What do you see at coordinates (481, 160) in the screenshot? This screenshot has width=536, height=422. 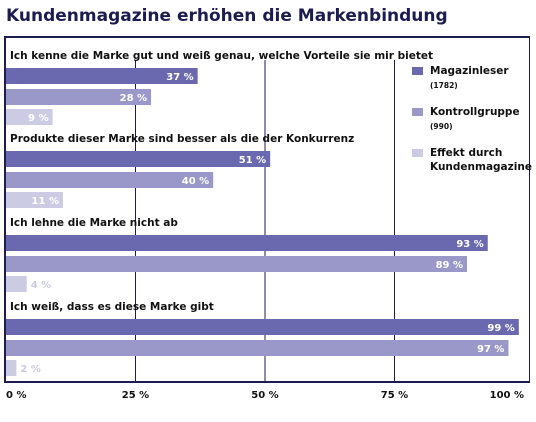 I see `legend-label-effekt: Effekt durch Kundenmagazine` at bounding box center [481, 160].